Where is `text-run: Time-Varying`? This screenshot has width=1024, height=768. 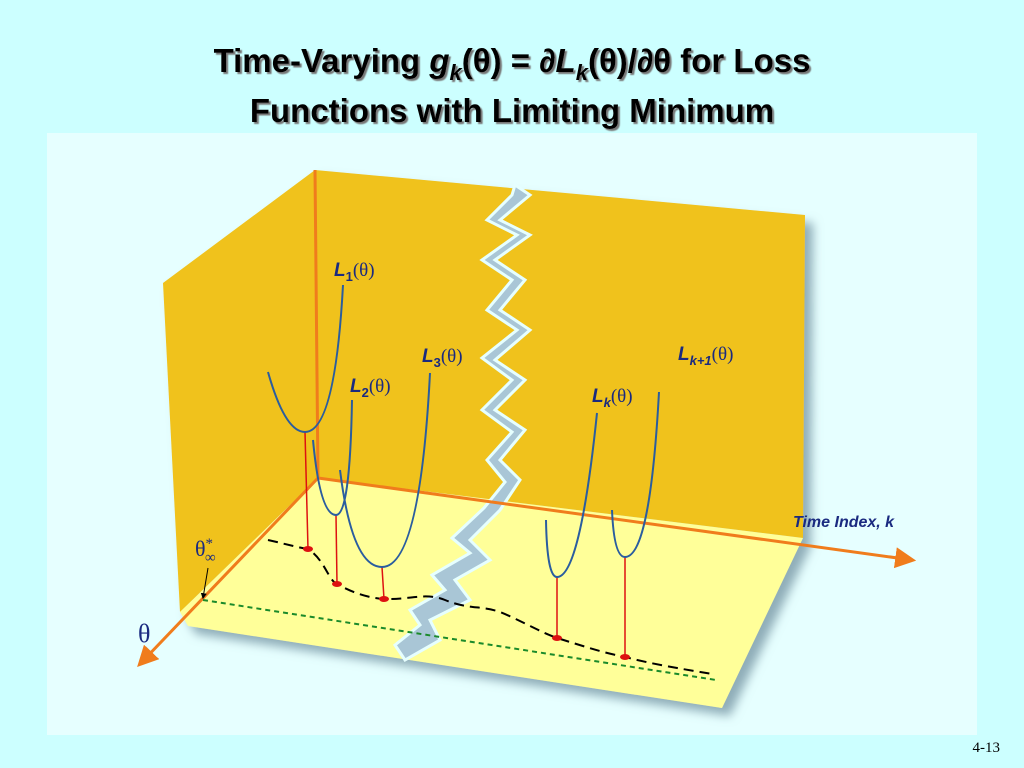 text-run: Time-Varying is located at coordinates (322, 60).